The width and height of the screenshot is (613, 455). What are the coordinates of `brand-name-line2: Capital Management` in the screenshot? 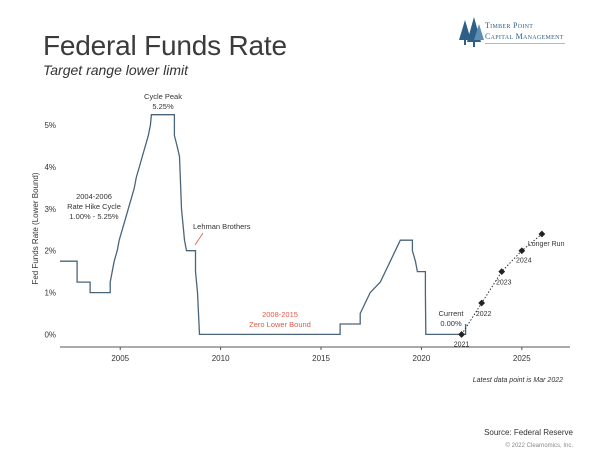 It's located at (524, 36).